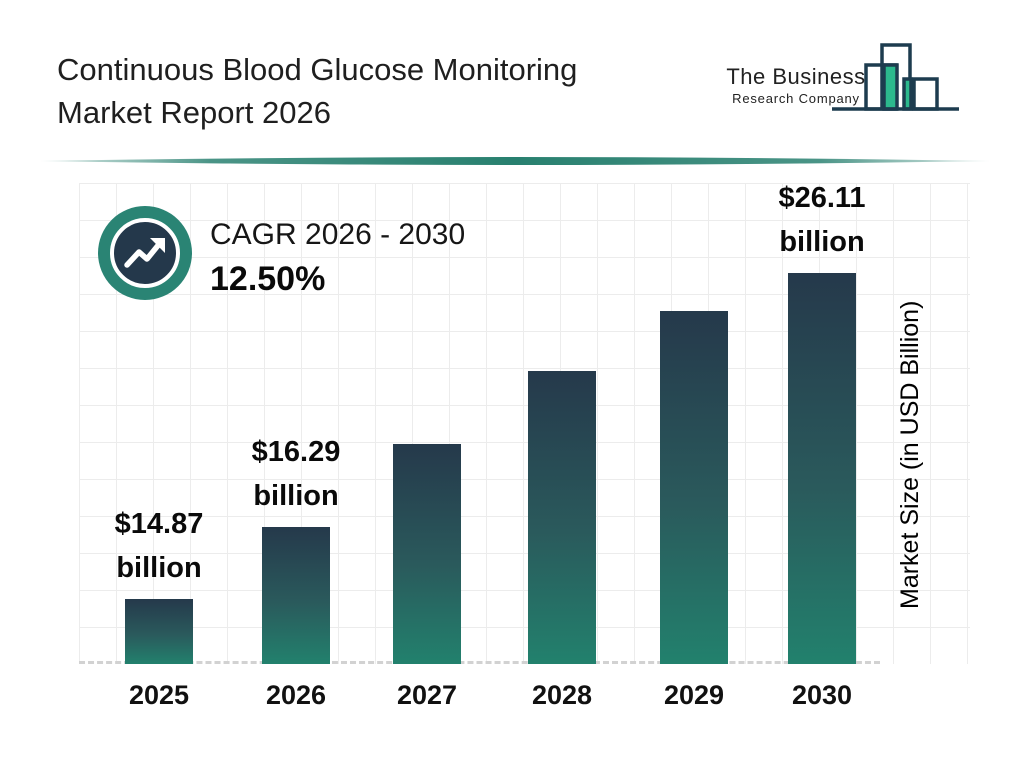  I want to click on bar-2026, so click(296, 595).